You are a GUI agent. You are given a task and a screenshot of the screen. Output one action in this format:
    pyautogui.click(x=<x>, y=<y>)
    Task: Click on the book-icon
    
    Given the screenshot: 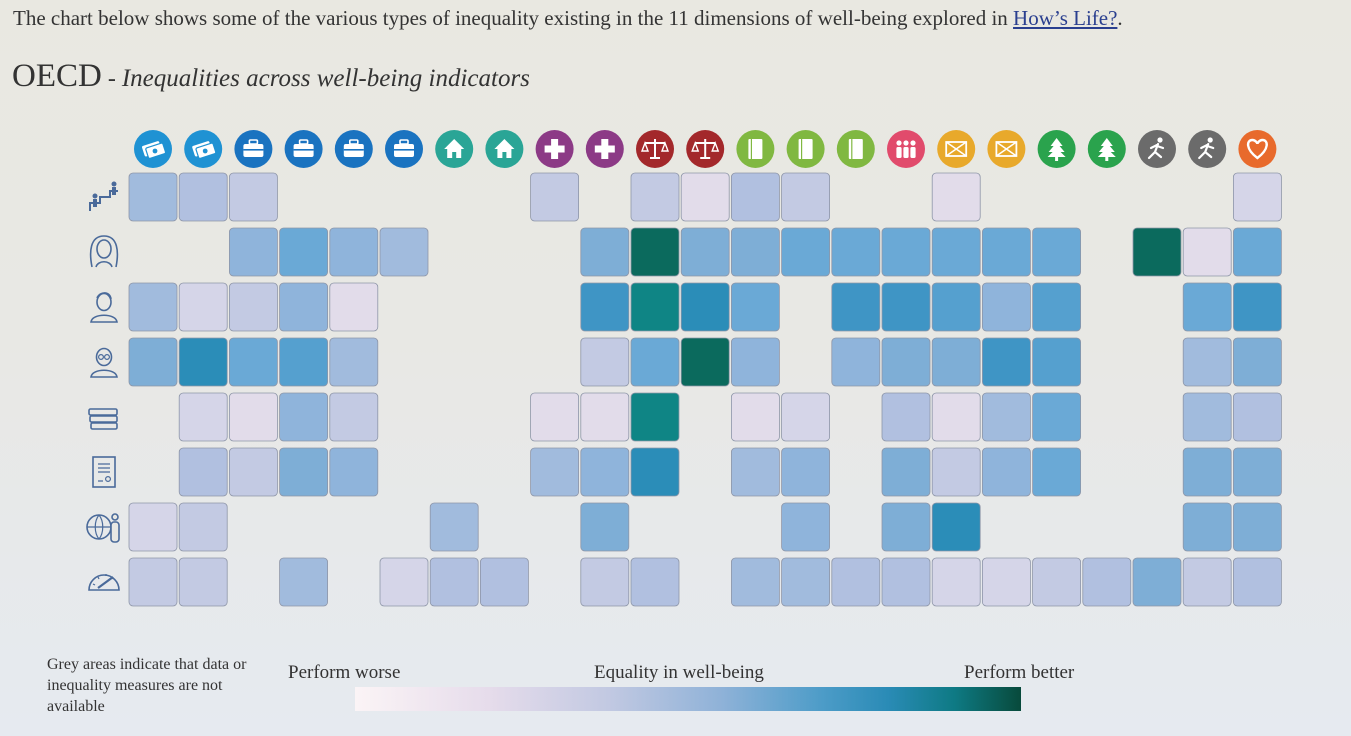 What is the action you would take?
    pyautogui.click(x=855, y=149)
    